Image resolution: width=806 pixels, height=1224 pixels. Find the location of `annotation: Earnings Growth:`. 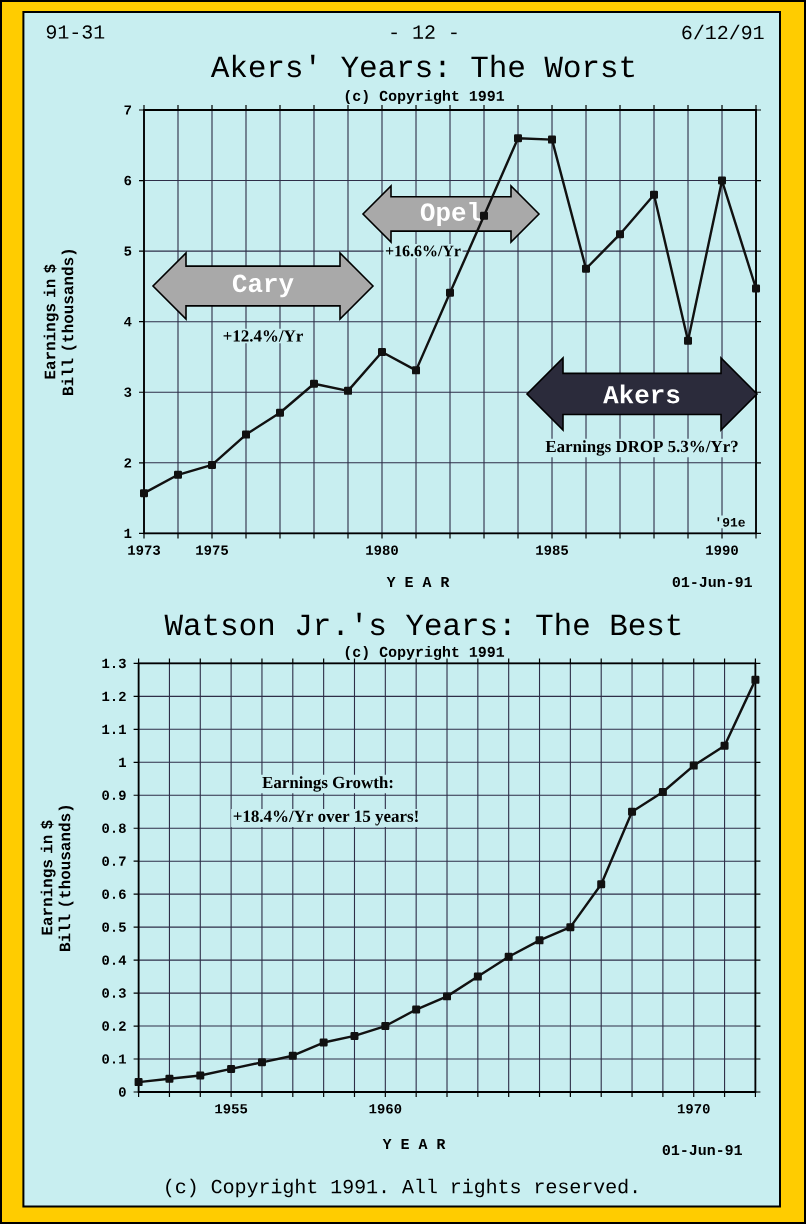

annotation: Earnings Growth: is located at coordinates (327, 784).